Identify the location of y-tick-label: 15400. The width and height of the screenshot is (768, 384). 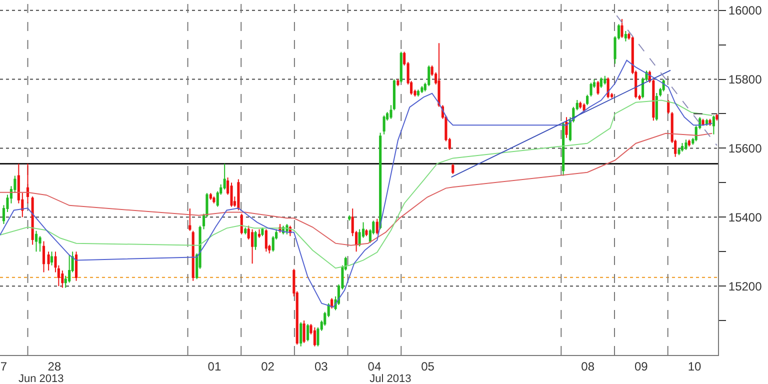
(745, 217).